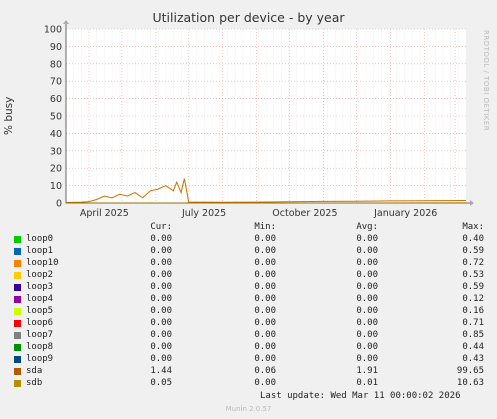  I want to click on legend-header-min: Min:, so click(265, 227).